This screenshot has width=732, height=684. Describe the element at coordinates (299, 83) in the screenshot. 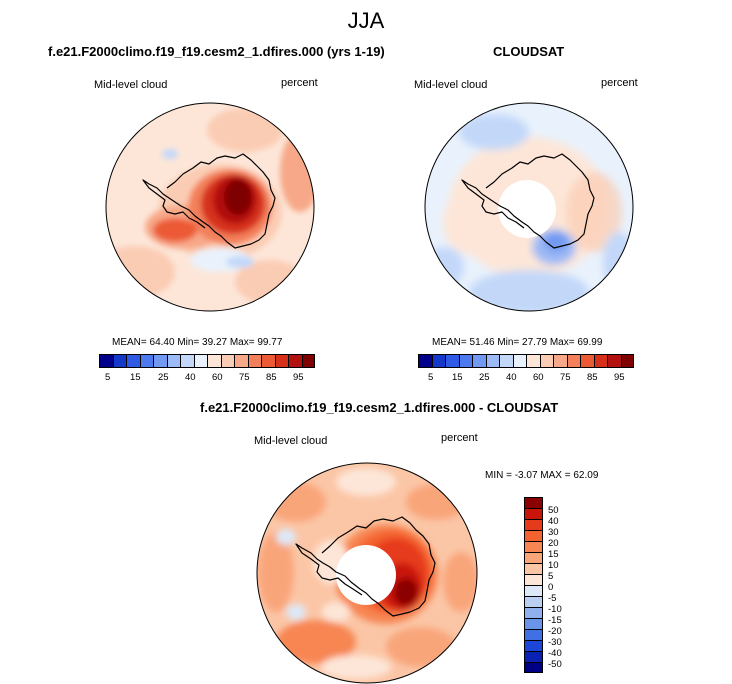

I see `panel-model-units-label: percent` at that location.